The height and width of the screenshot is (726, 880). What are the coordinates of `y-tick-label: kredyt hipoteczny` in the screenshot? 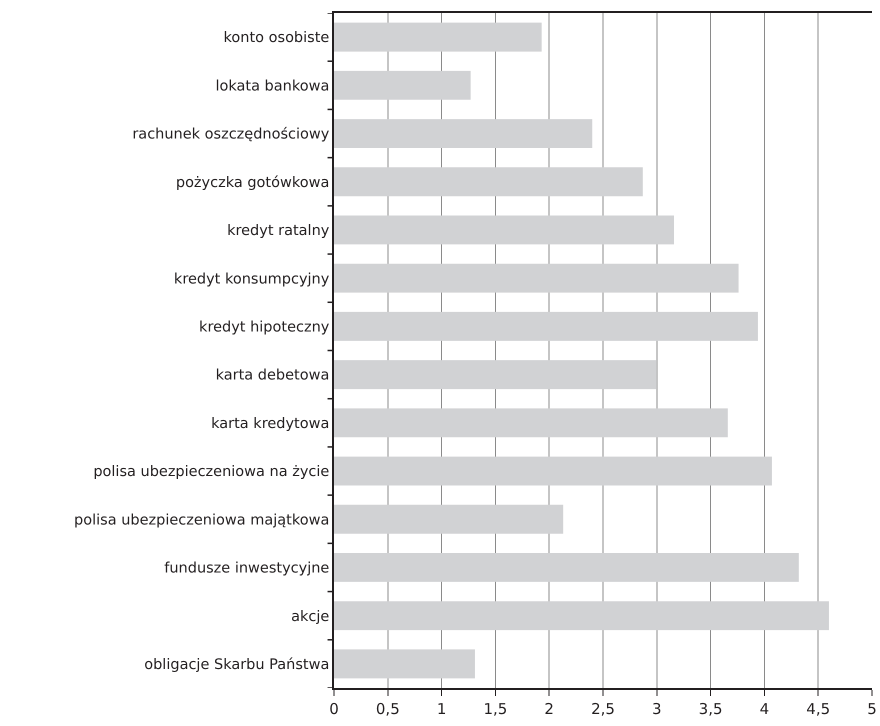 It's located at (264, 327).